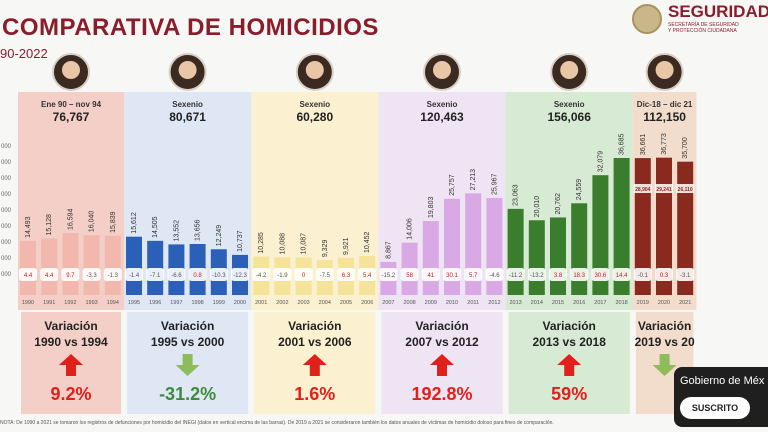 This screenshot has height=432, width=768. What do you see at coordinates (537, 303) in the screenshot?
I see `year-label-2014: 2014` at bounding box center [537, 303].